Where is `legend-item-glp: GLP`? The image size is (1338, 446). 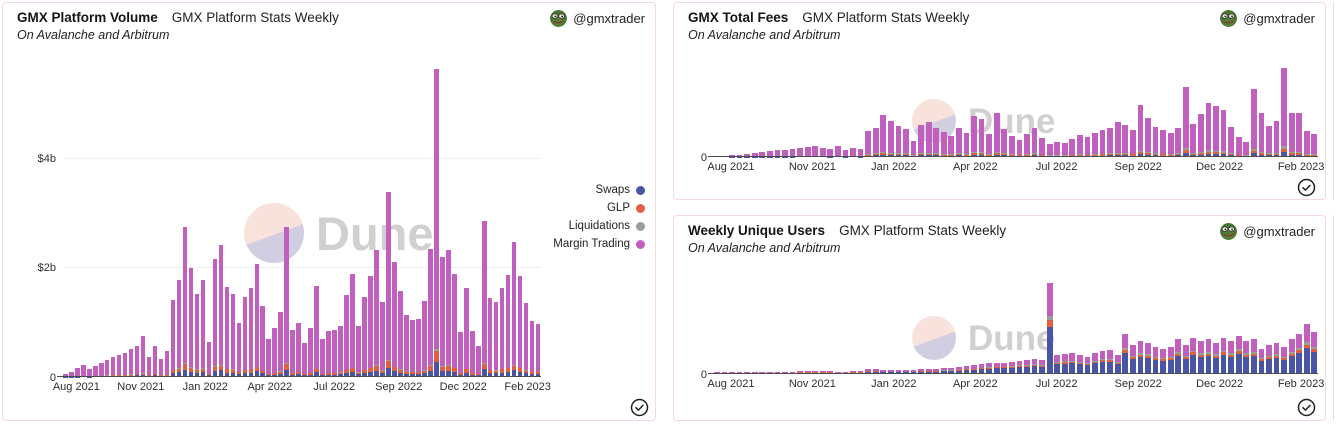
legend-item-glp: GLP is located at coordinates (626, 208).